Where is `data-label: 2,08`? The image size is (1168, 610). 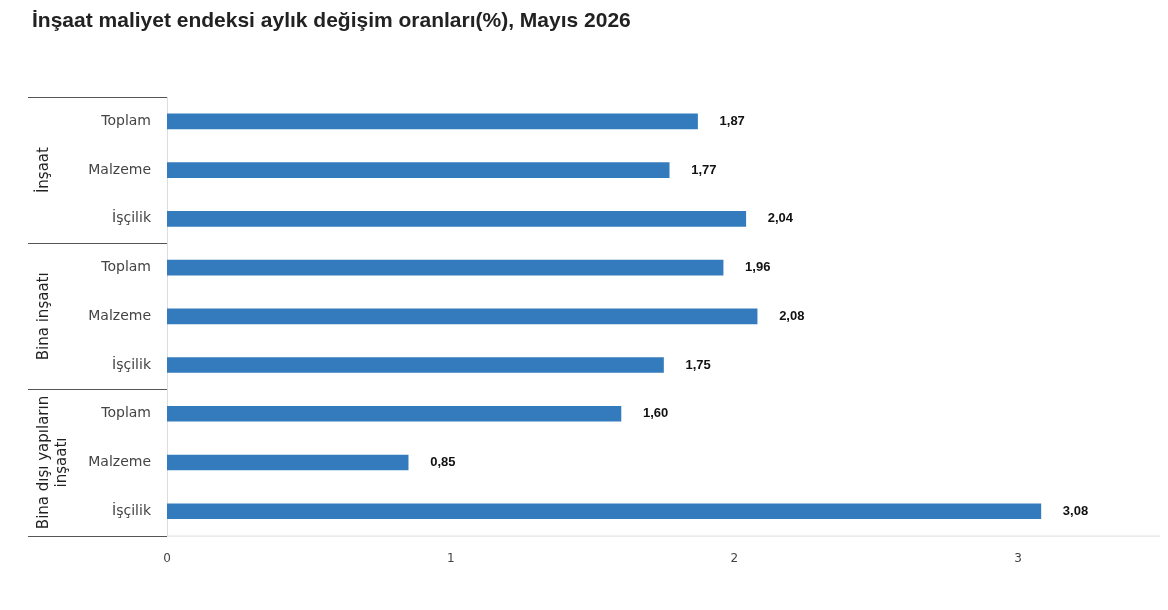 data-label: 2,08 is located at coordinates (792, 315).